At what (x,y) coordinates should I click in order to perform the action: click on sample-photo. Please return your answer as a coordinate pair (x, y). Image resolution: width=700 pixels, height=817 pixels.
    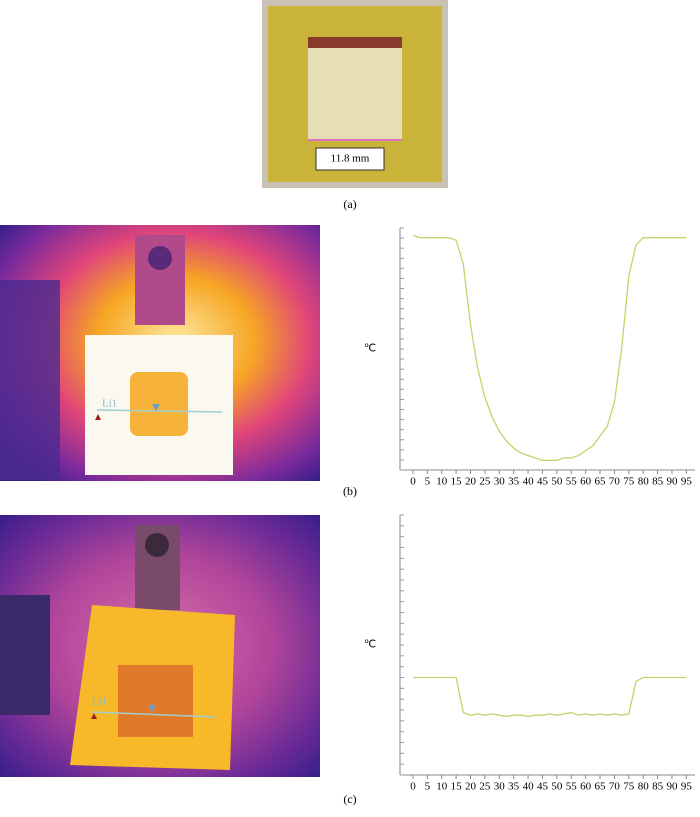
    Looking at the image, I should click on (355, 94).